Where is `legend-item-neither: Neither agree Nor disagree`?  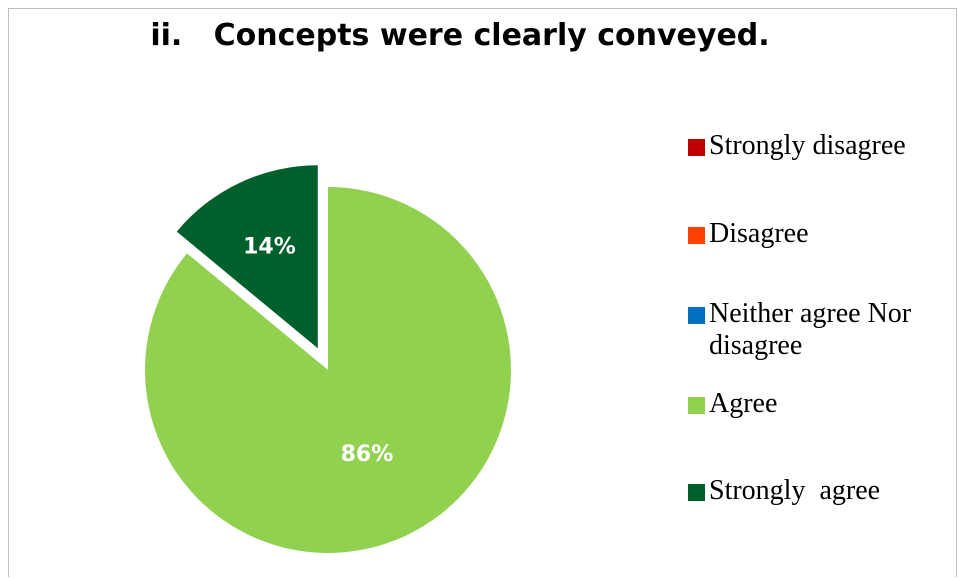
legend-item-neither: Neither agree Nor disagree is located at coordinates (817, 330).